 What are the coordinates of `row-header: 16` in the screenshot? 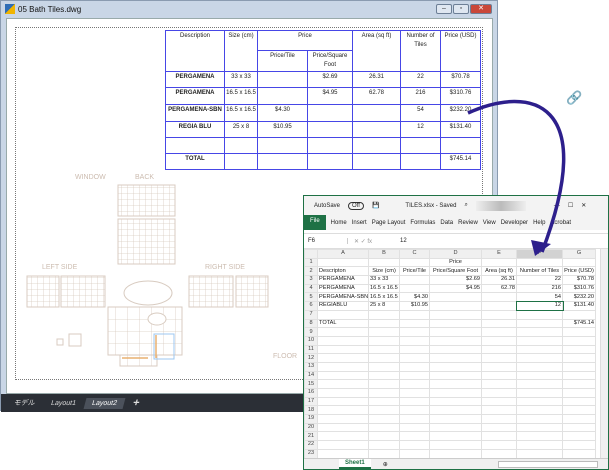 It's located at (311, 393).